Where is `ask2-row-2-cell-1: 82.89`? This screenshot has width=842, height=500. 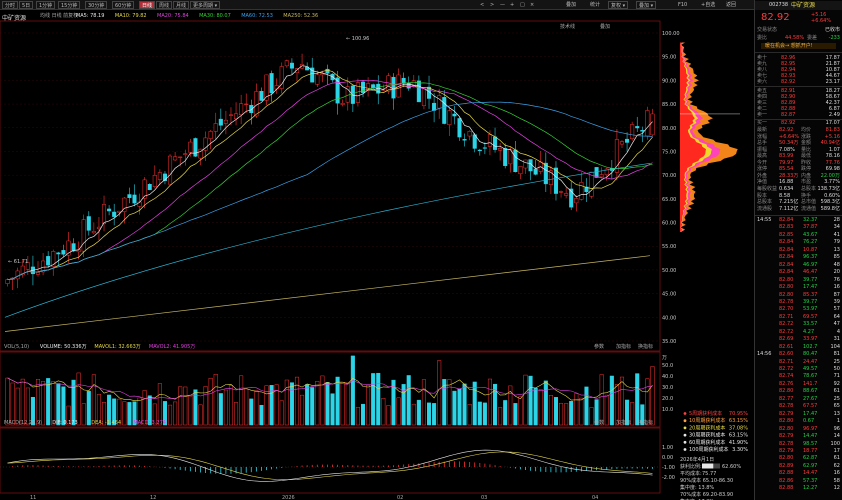
ask2-row-2-cell-1: 82.89 is located at coordinates (788, 103).